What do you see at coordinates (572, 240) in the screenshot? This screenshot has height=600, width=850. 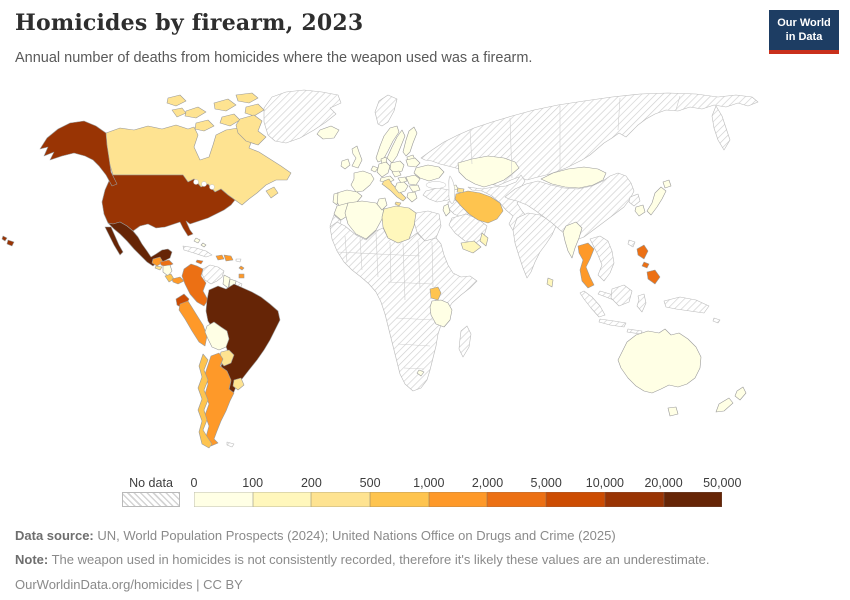 I see `country-myanmar` at bounding box center [572, 240].